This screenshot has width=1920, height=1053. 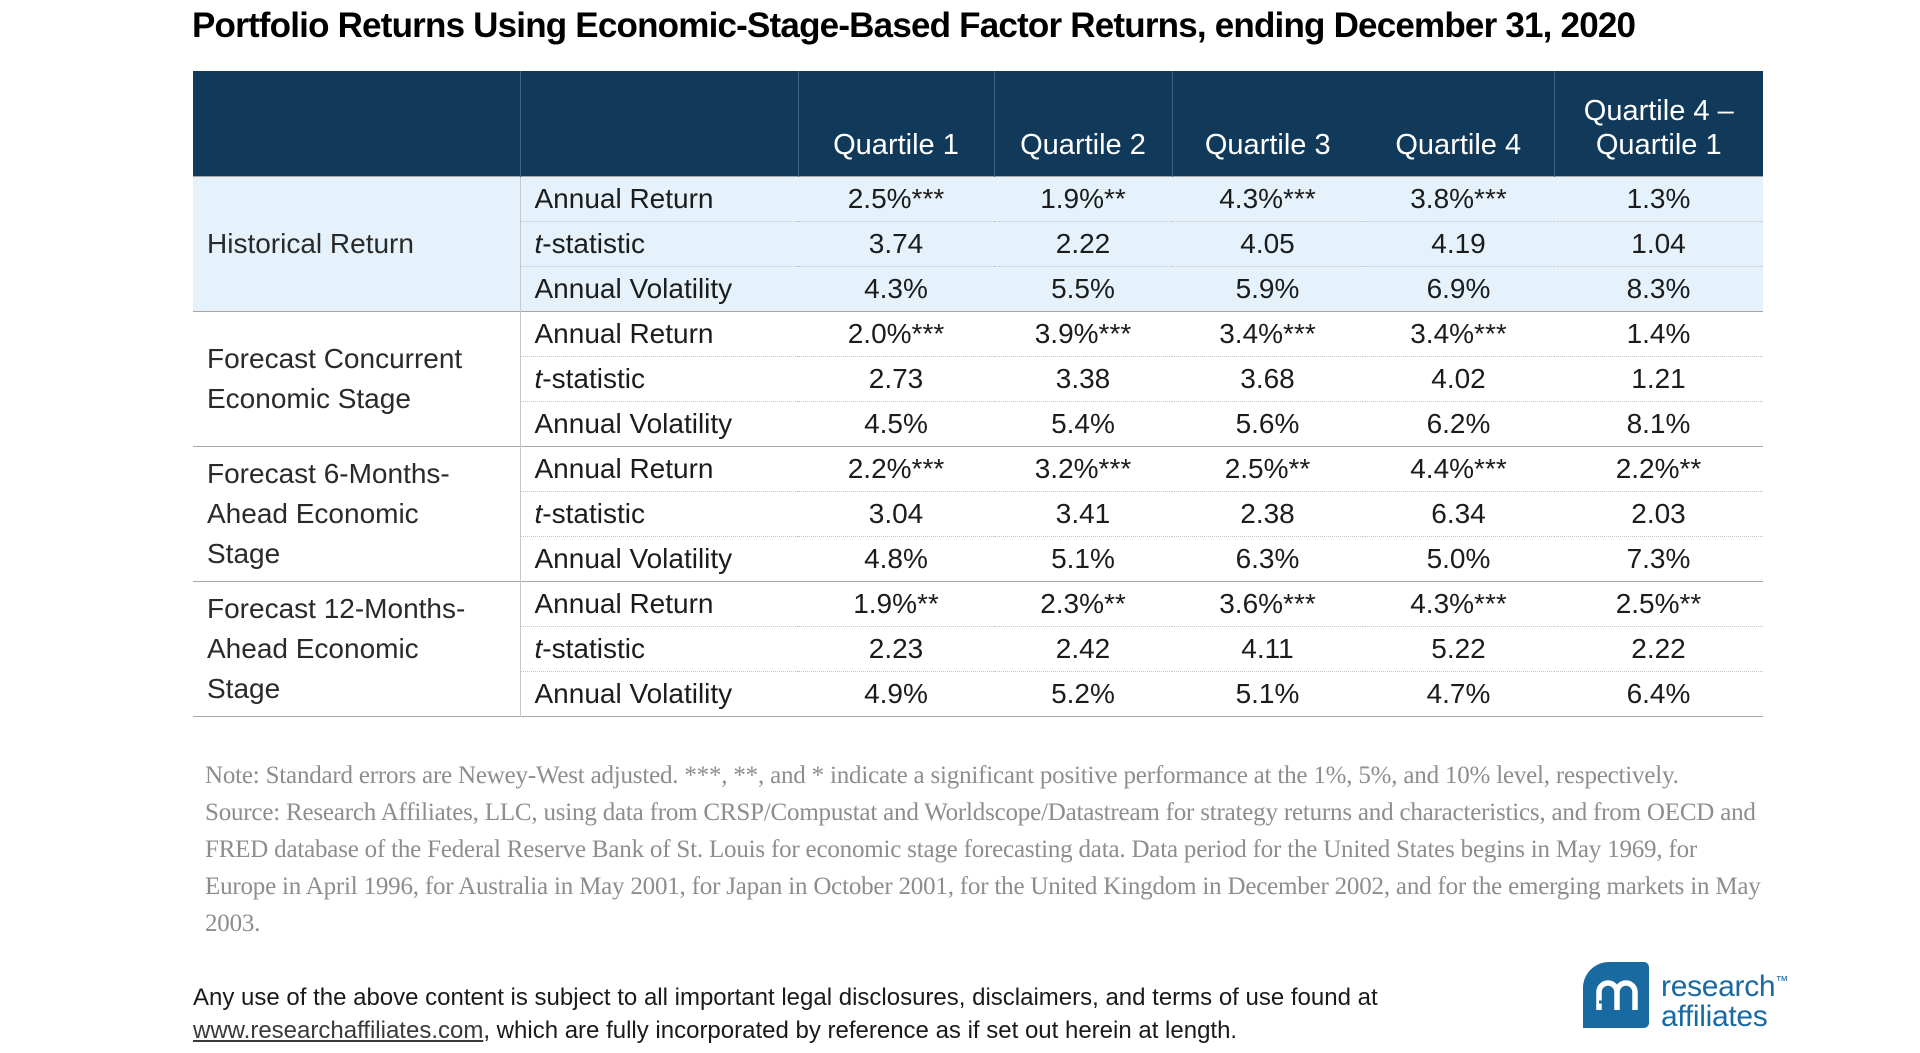 What do you see at coordinates (896, 378) in the screenshot?
I see `value-cell: 2.73` at bounding box center [896, 378].